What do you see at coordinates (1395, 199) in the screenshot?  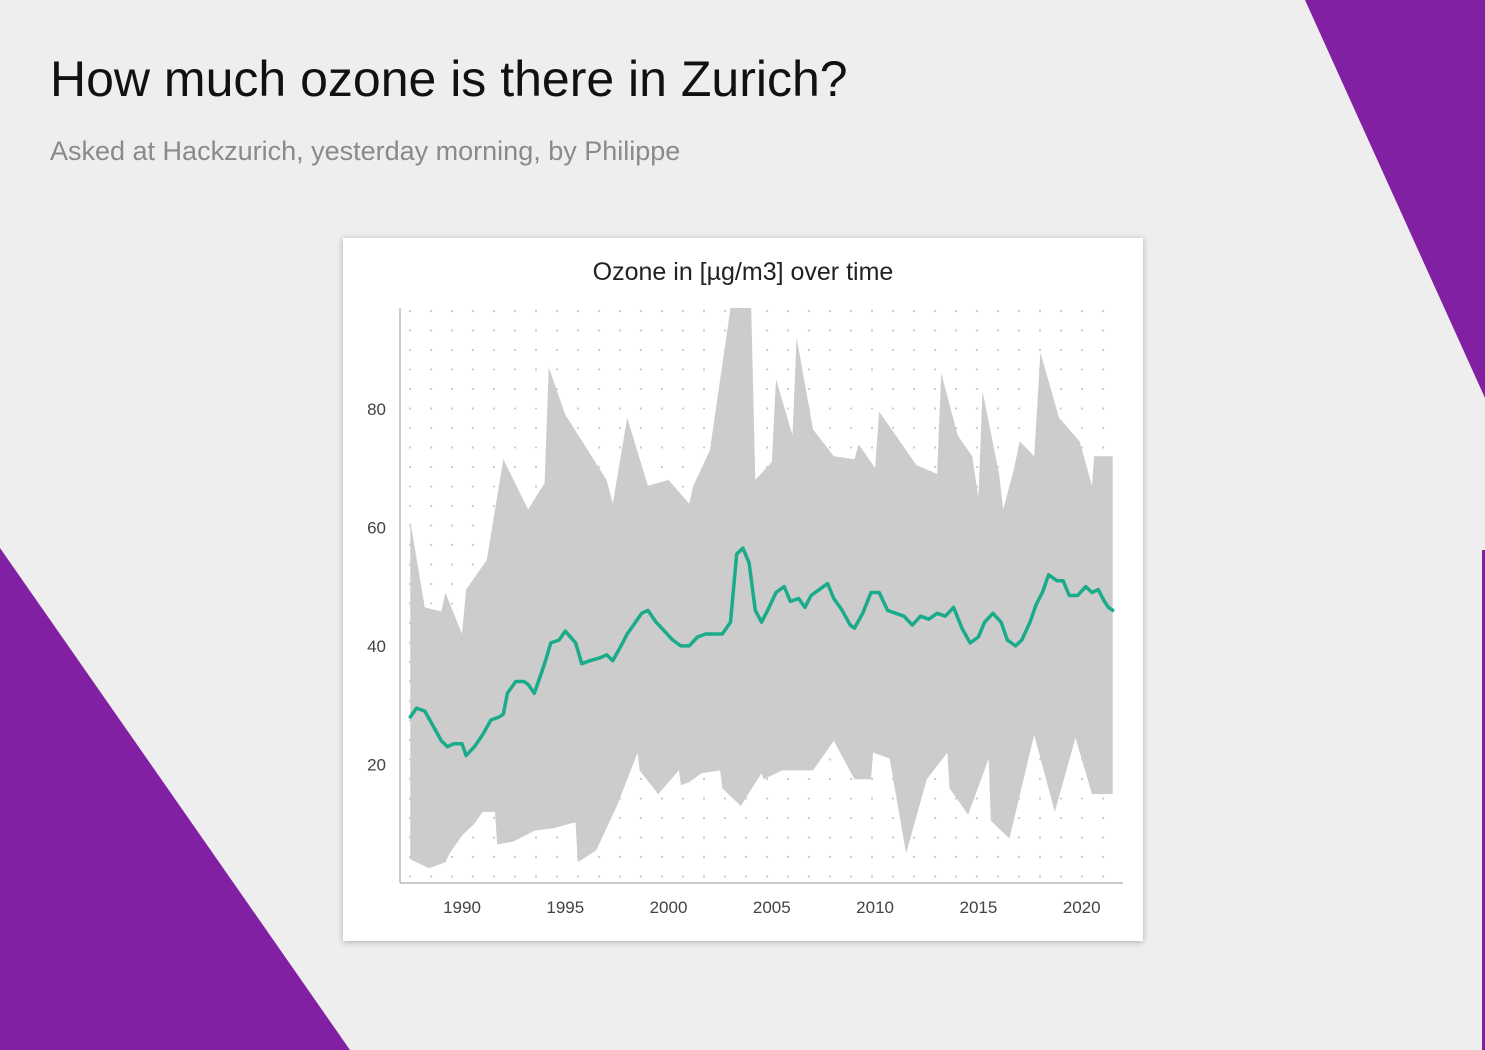 I see `accent-triangle-top-right` at bounding box center [1395, 199].